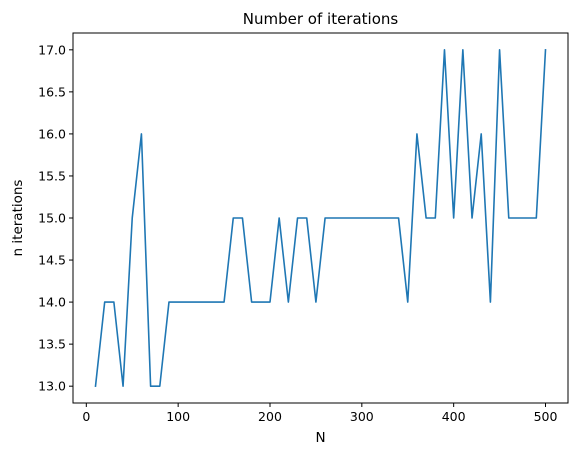 This screenshot has height=455, width=576. What do you see at coordinates (178, 416) in the screenshot?
I see `x-tick-label: 100` at bounding box center [178, 416].